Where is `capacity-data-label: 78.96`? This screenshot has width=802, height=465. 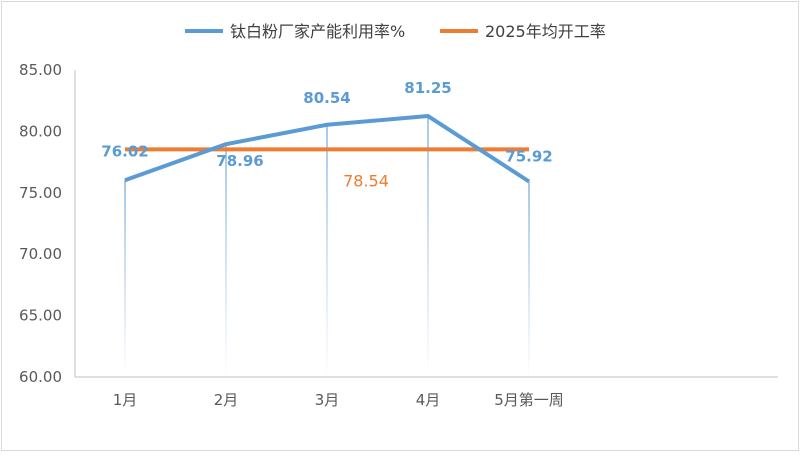
capacity-data-label: 78.96 is located at coordinates (239, 161).